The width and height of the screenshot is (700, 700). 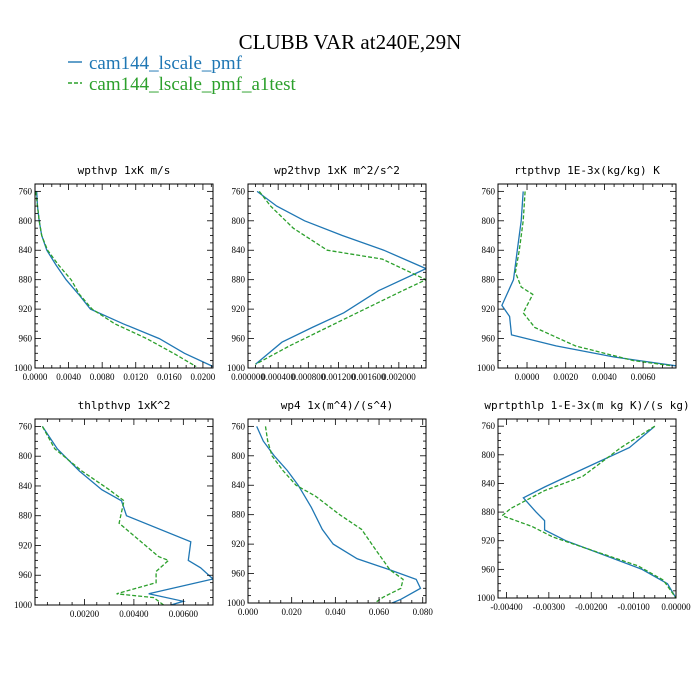 I want to click on figure-title: CLUBB VAR at240E,29N, so click(x=350, y=42).